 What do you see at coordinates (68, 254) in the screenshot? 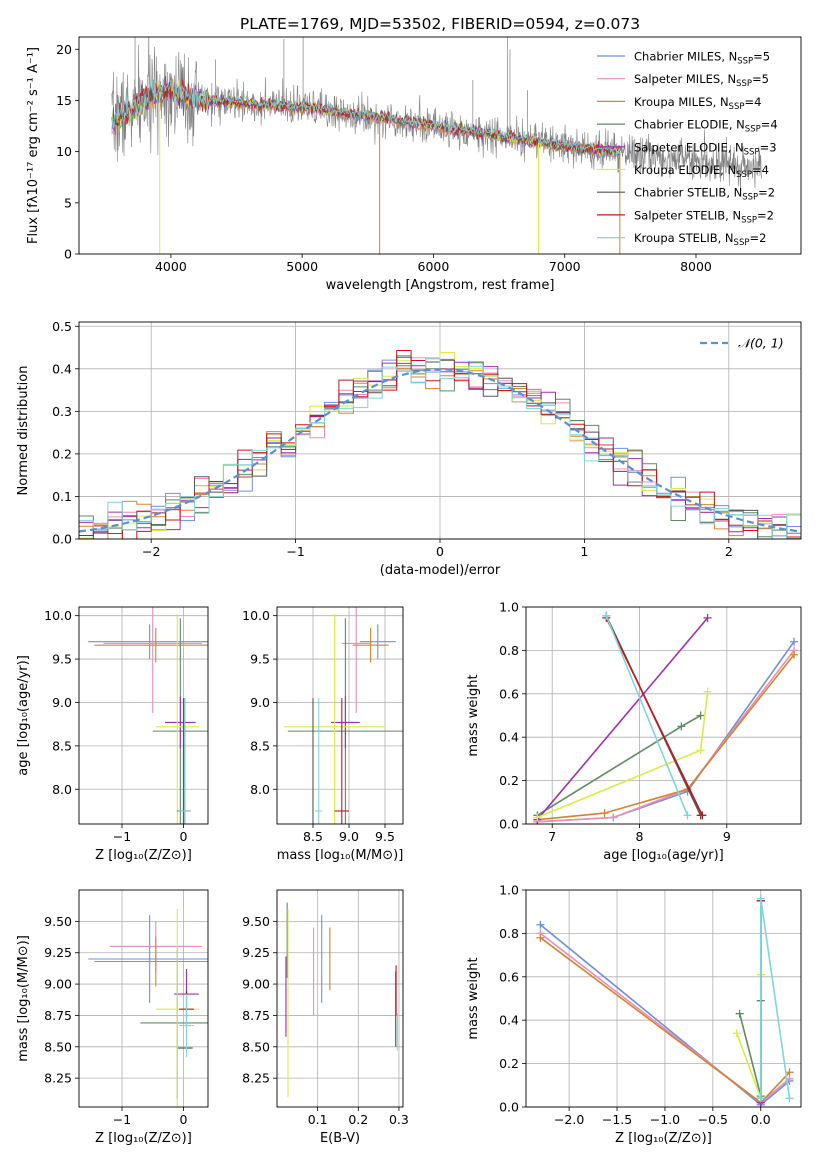
I see `y-tick-label: 0` at bounding box center [68, 254].